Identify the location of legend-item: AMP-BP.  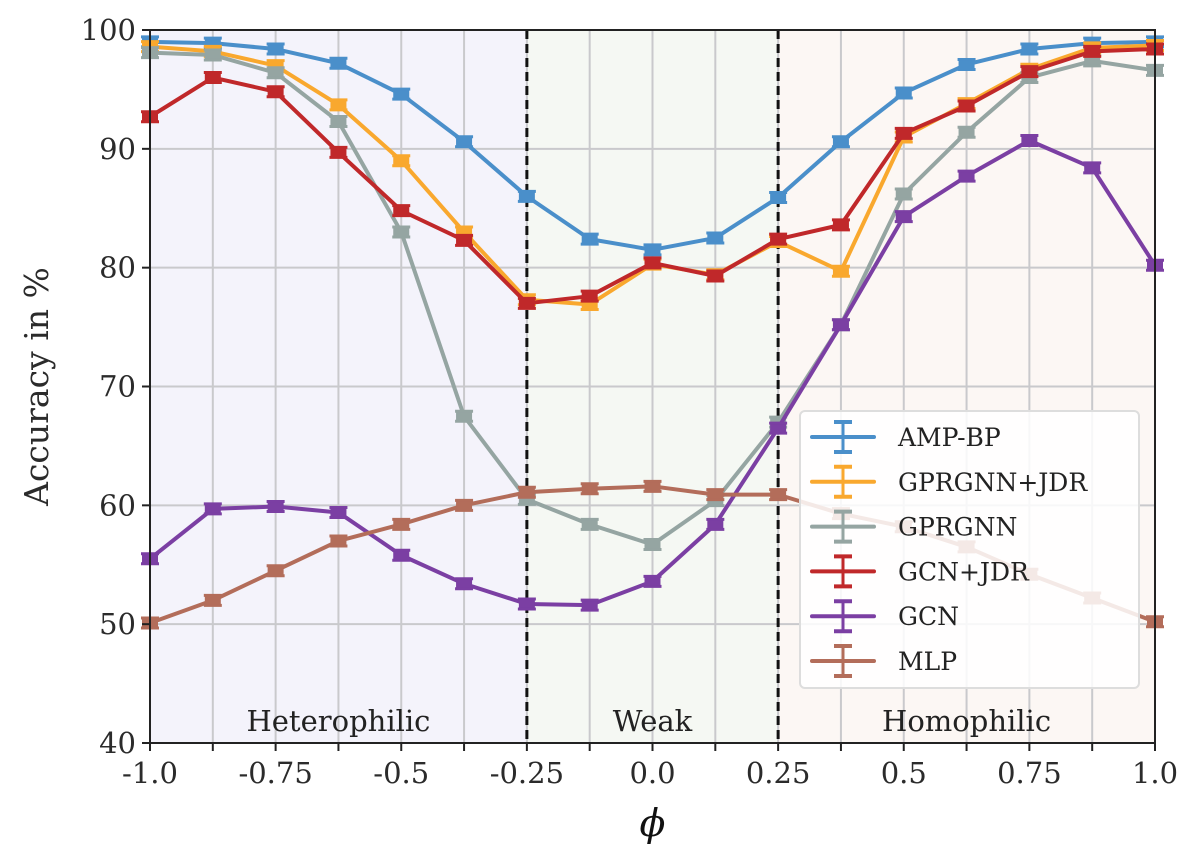
(905, 437).